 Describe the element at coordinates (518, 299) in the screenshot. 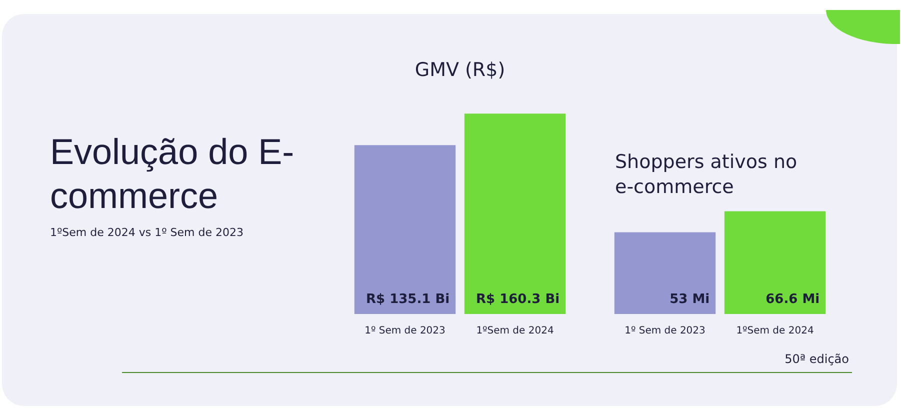

I see `data-label: R$ 160.3 Bi` at that location.